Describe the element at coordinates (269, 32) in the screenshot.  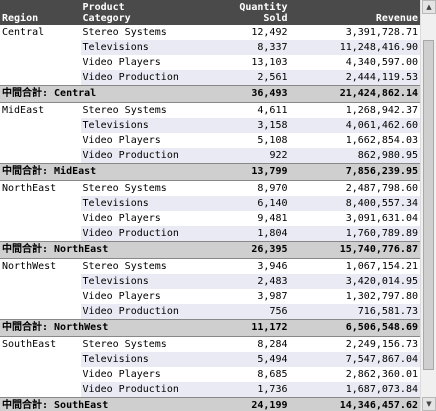
I see `quantity-cell: 12,492` at that location.